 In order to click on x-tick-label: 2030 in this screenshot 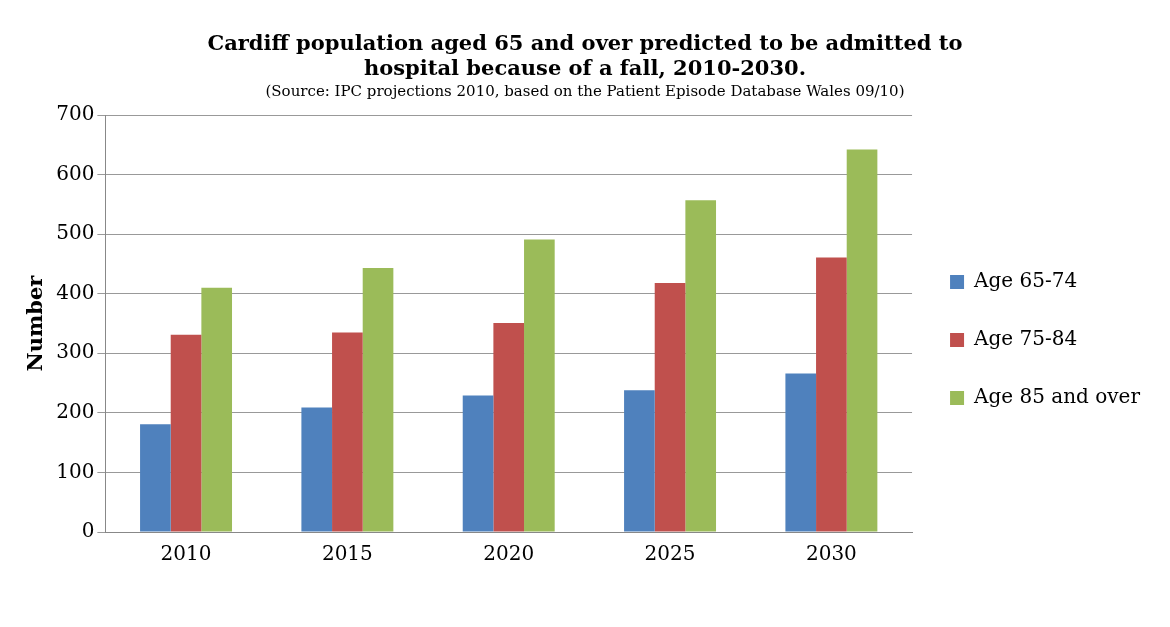, I will do `click(831, 553)`.